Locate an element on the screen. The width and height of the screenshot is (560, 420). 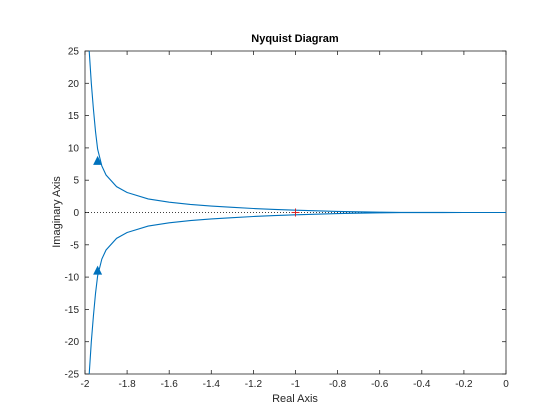
y-tick-label: -15 is located at coordinates (72, 310).